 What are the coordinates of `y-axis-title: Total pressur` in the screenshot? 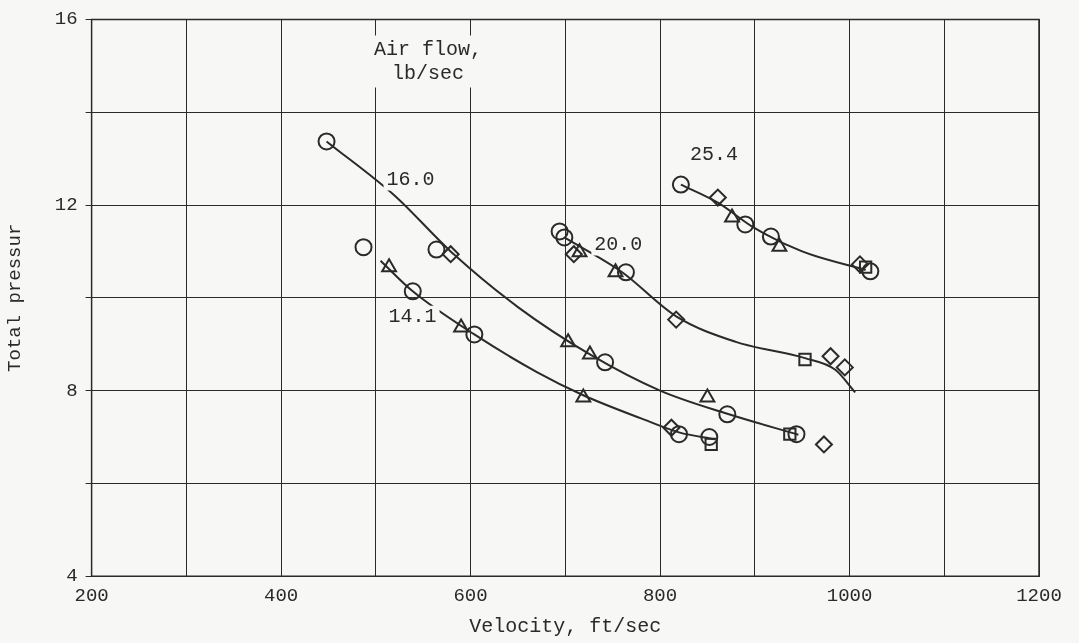 It's located at (15, 297).